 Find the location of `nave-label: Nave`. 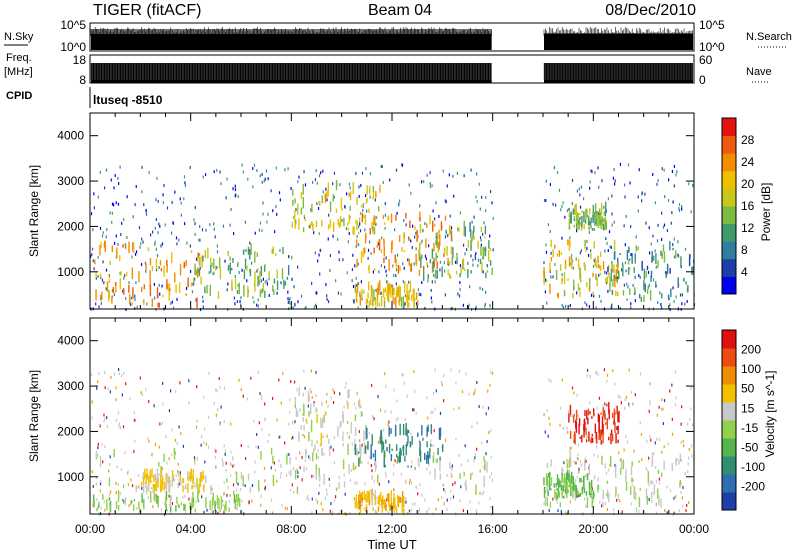

nave-label: Nave is located at coordinates (759, 72).